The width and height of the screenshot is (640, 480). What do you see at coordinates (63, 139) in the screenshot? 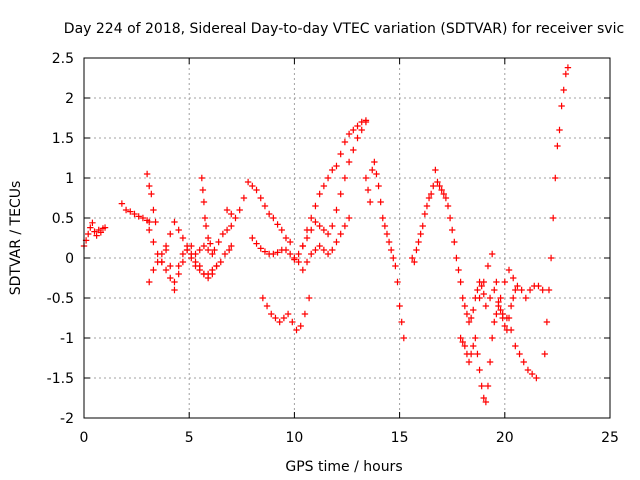
I see `y-tick-label: 1.5` at bounding box center [63, 139].